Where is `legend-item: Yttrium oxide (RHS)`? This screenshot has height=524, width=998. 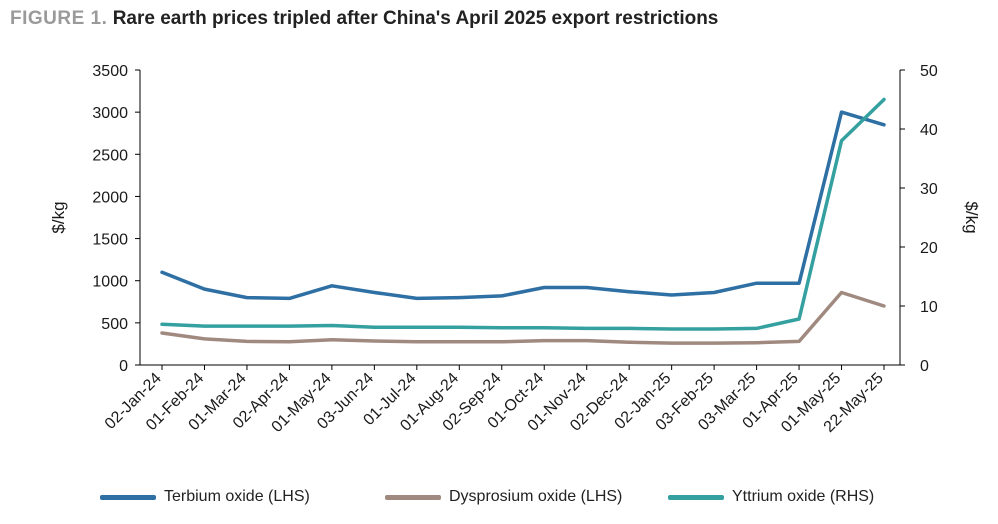
legend-item: Yttrium oxide (RHS) is located at coordinates (771, 497).